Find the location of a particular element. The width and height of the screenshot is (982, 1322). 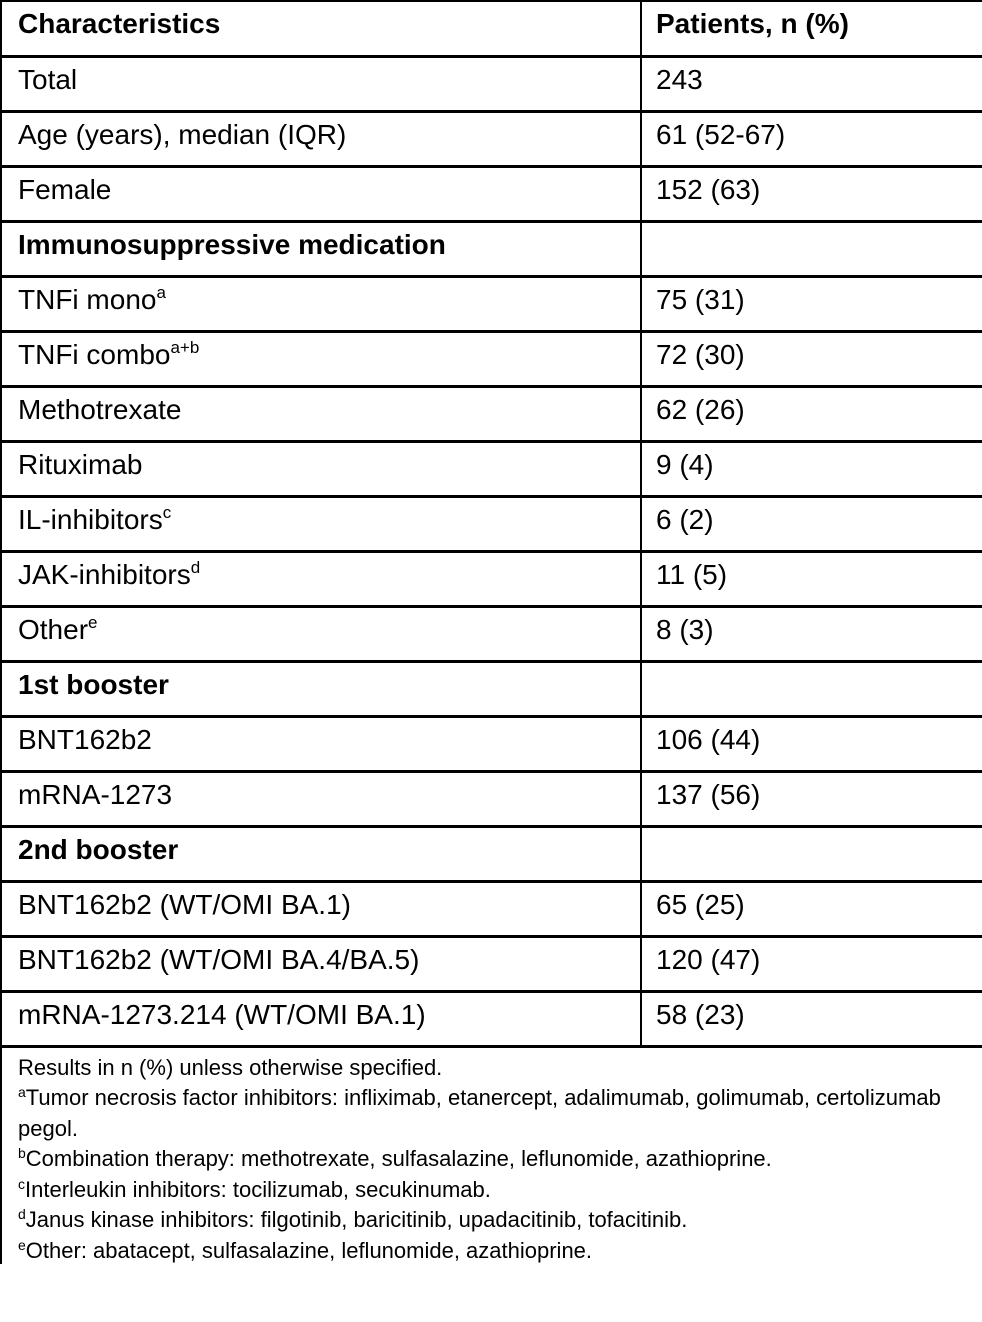

patients-value: 120 (47) is located at coordinates (811, 964).